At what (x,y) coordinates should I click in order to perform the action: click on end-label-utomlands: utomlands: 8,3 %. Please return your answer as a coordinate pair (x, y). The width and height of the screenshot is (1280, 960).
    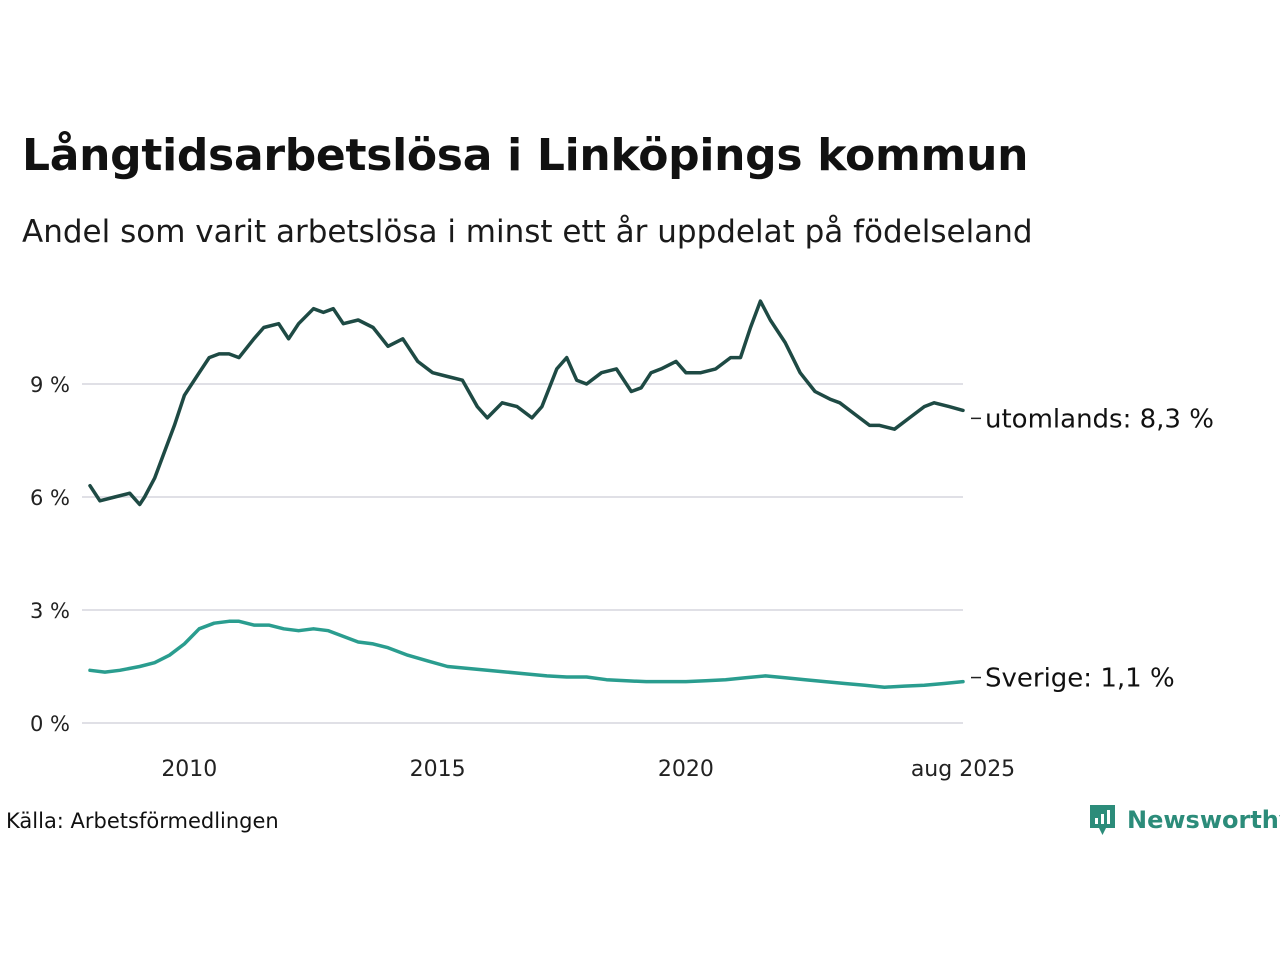
    Looking at the image, I should click on (1099, 419).